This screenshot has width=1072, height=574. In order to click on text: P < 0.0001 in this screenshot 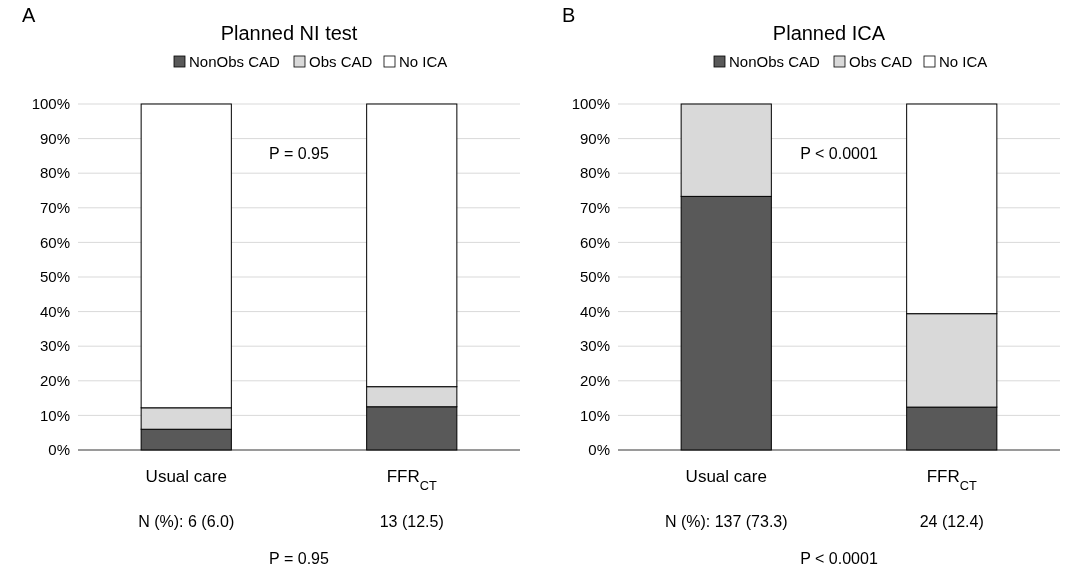, I will do `click(839, 558)`.